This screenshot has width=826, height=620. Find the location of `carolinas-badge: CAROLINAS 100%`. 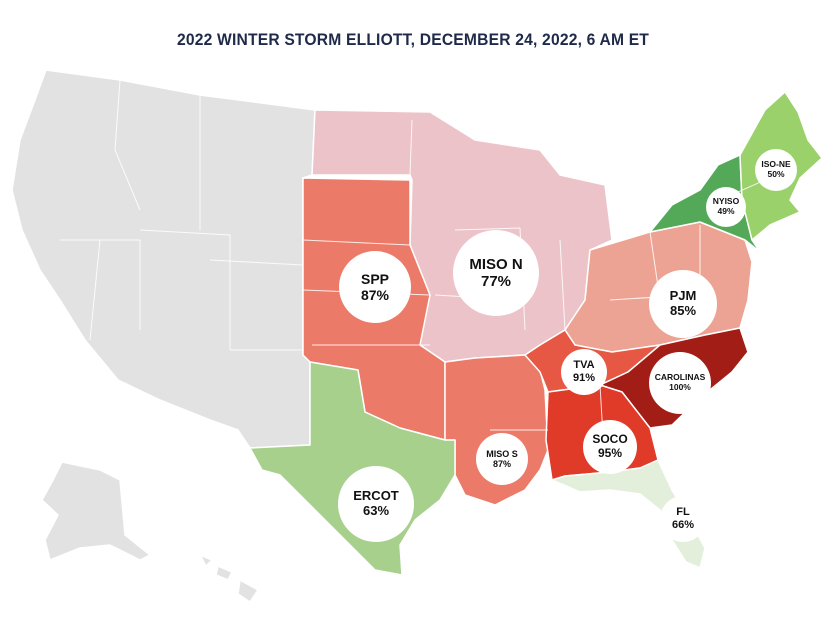

carolinas-badge: CAROLINAS 100% is located at coordinates (680, 383).